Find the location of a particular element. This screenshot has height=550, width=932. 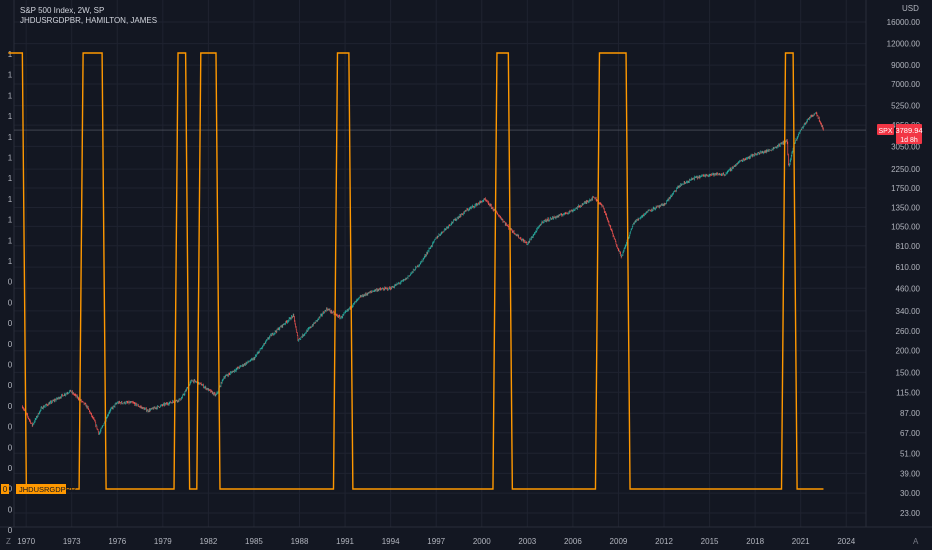

price-tag is located at coordinates (909, 134).